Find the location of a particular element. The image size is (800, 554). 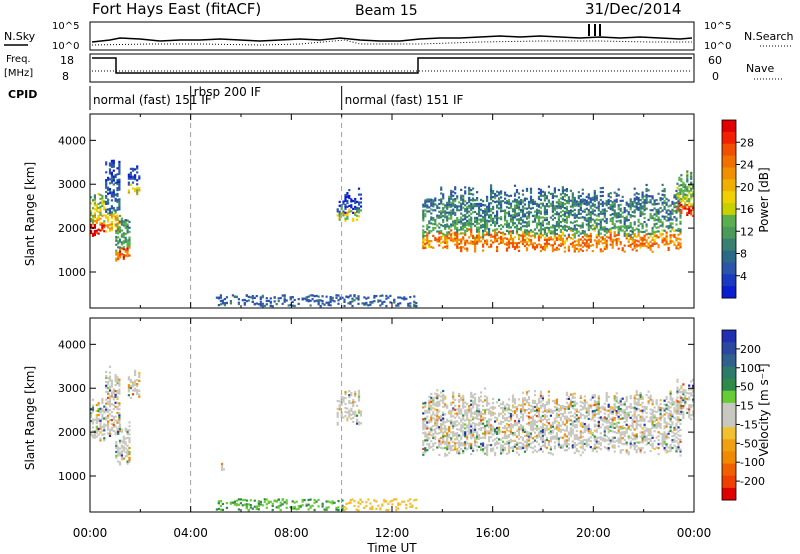

cpid-segment-label: normal (fast) 151 IF is located at coordinates (404, 100).